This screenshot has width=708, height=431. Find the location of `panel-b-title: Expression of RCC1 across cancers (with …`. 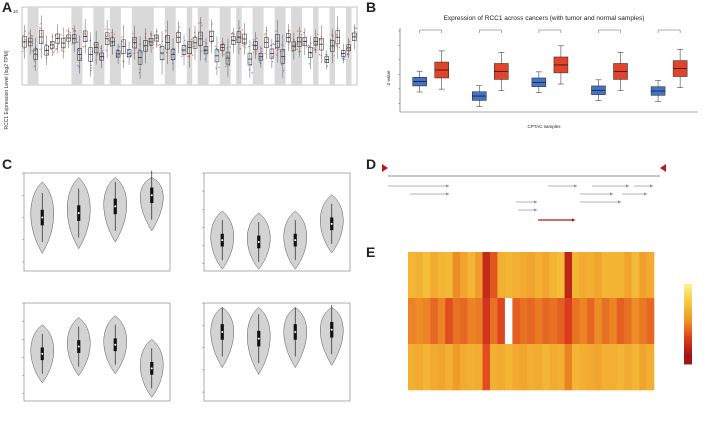

panel-b-title: Expression of RCC1 across cancers (with … is located at coordinates (544, 18).